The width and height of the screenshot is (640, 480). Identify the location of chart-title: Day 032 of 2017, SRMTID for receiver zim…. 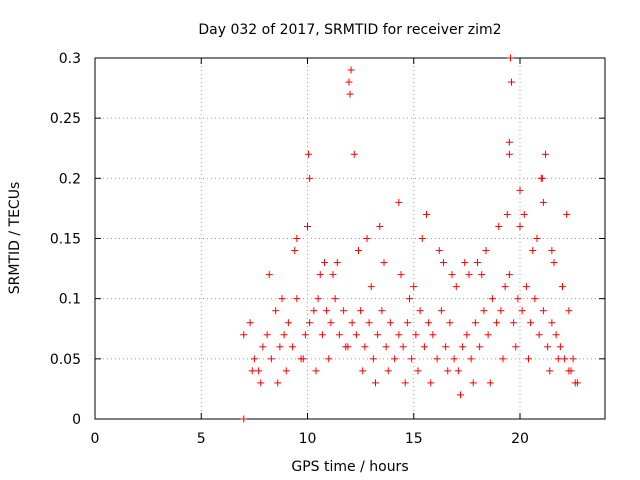
(349, 30).